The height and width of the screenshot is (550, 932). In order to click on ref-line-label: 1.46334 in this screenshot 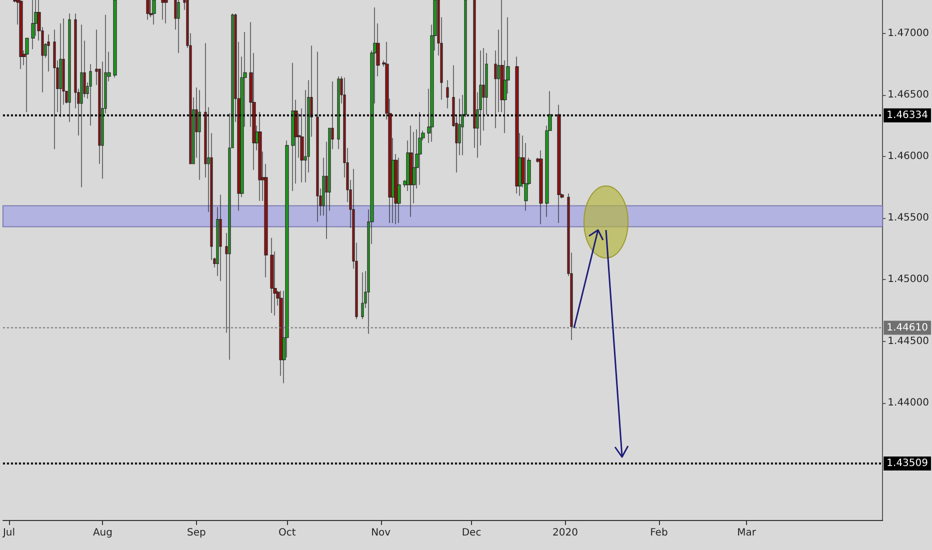, I will do `click(907, 115)`.